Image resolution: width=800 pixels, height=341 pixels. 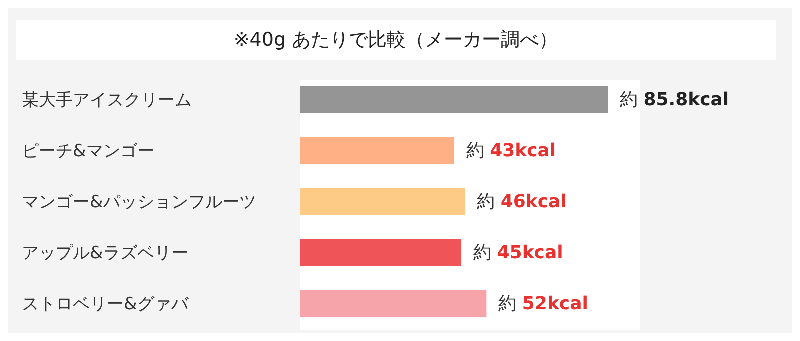 What do you see at coordinates (105, 254) in the screenshot?
I see `y-tick-label: アップル&ラズベリー` at bounding box center [105, 254].